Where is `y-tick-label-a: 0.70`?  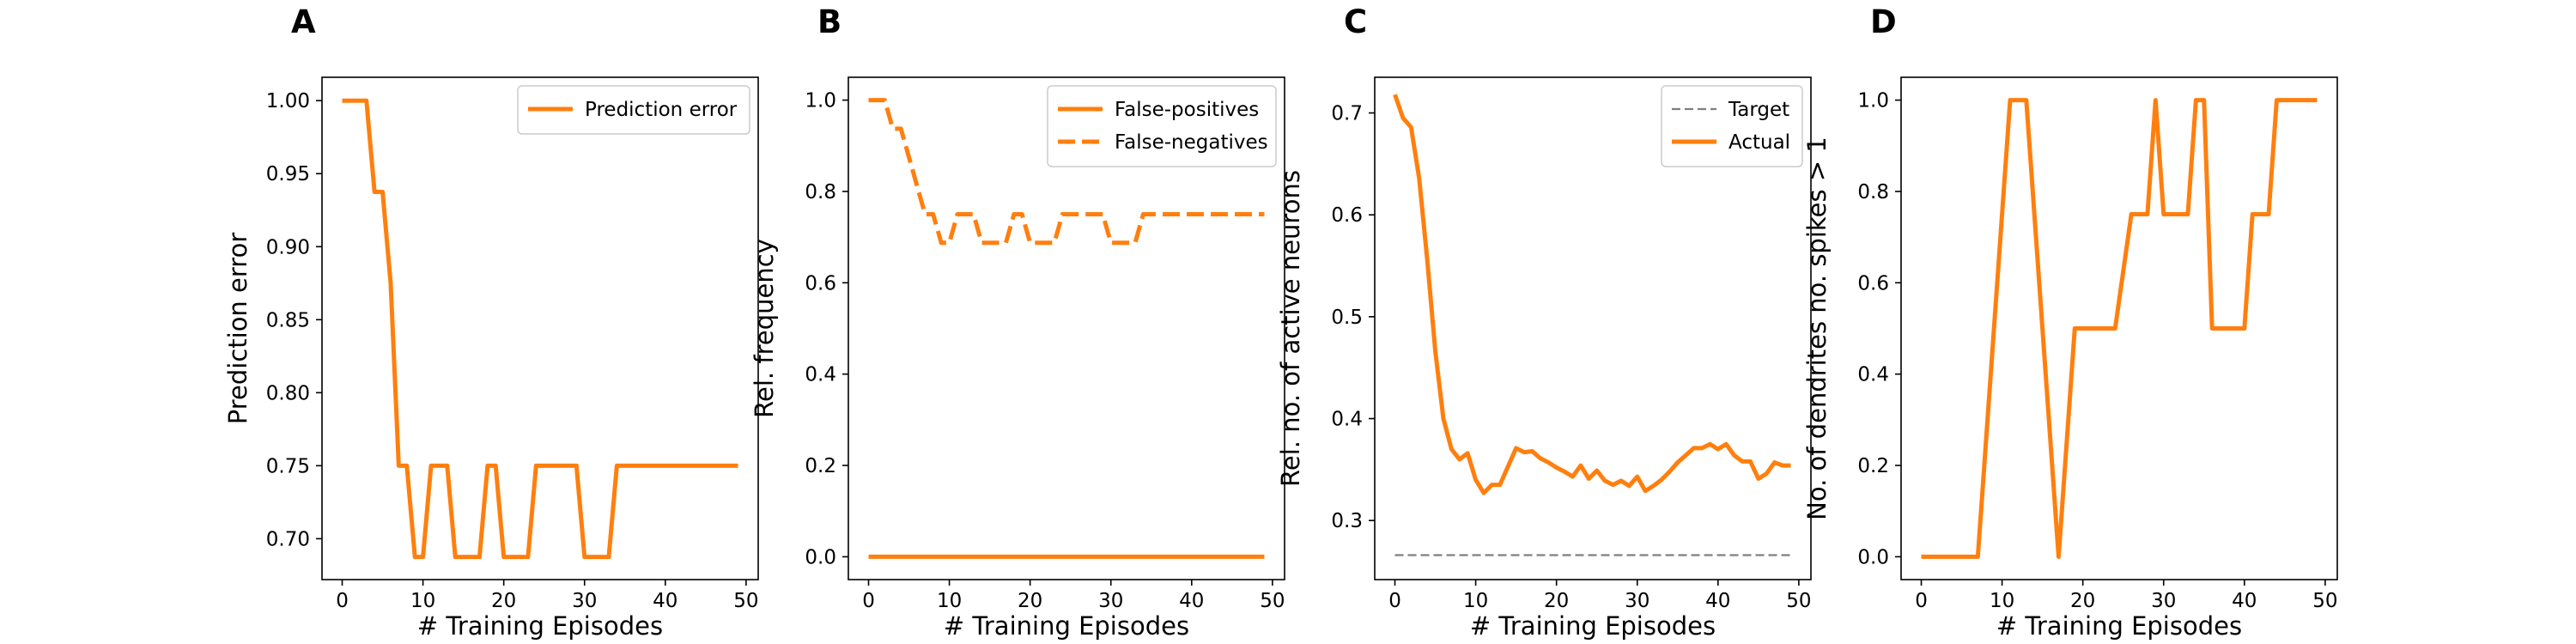 y-tick-label-a: 0.70 is located at coordinates (288, 539).